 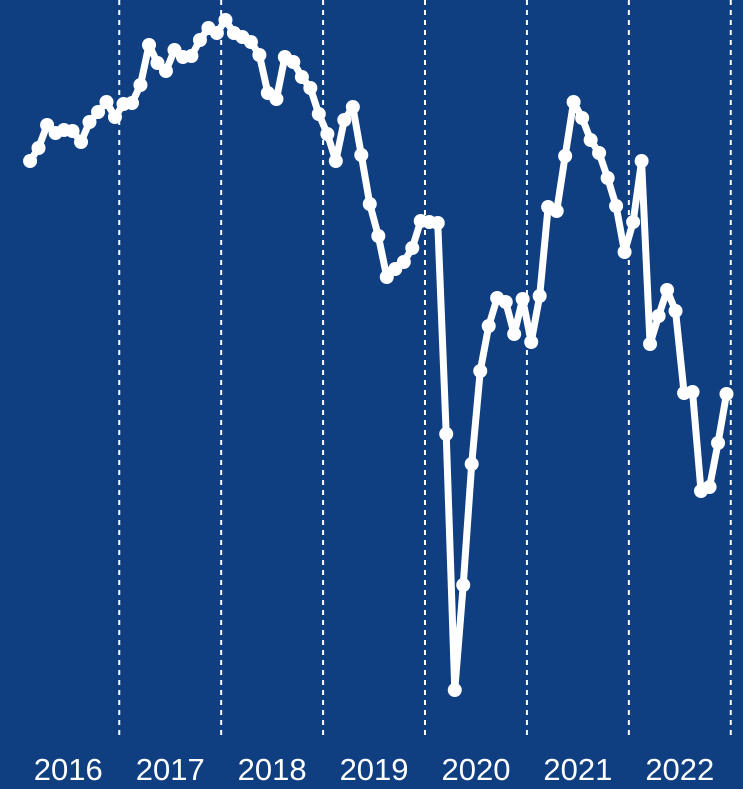 What do you see at coordinates (577, 769) in the screenshot?
I see `x-tick-label: 2021` at bounding box center [577, 769].